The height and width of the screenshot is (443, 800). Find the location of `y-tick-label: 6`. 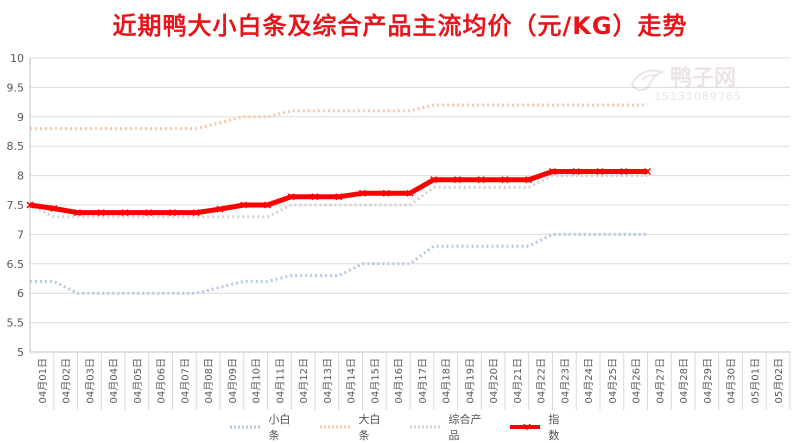

y-tick-label: 6 is located at coordinates (20, 293).